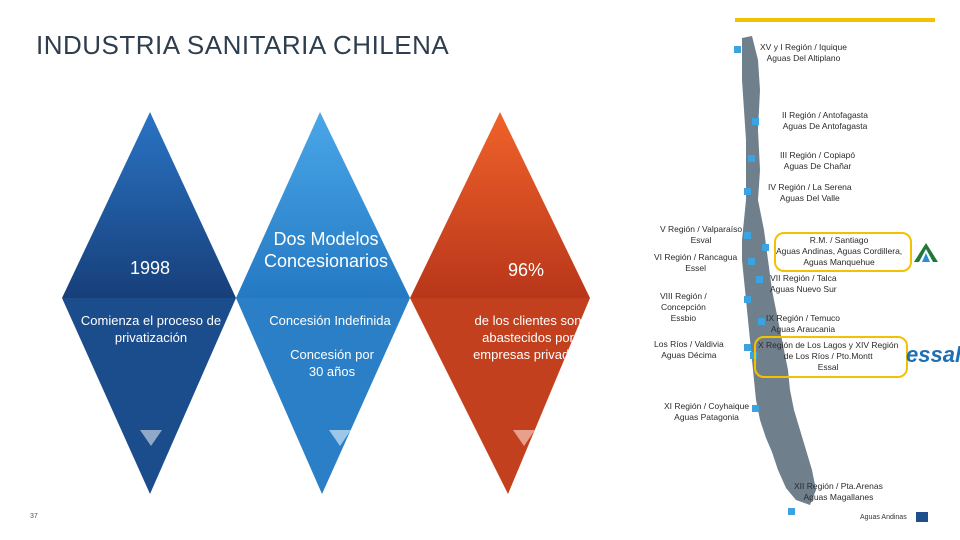 The width and height of the screenshot is (960, 540). Describe the element at coordinates (526, 270) in the screenshot. I see `panel-3-heading: 96%` at that location.